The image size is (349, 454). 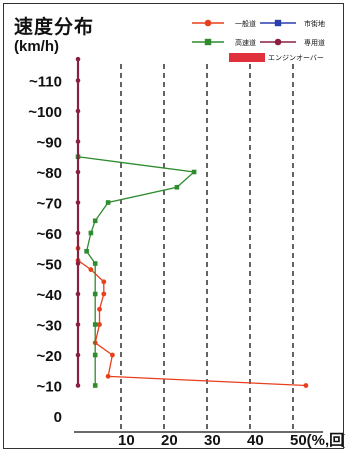 What do you see at coordinates (296, 58) in the screenshot?
I see `legend-label: エンジンオーバー` at bounding box center [296, 58].